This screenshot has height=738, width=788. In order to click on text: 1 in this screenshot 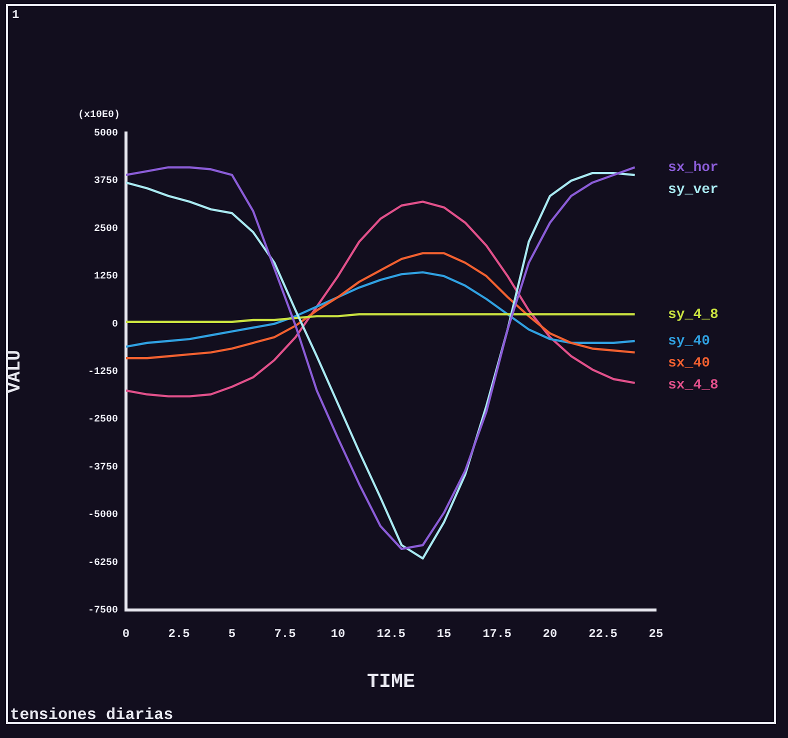, I will do `click(16, 15)`.